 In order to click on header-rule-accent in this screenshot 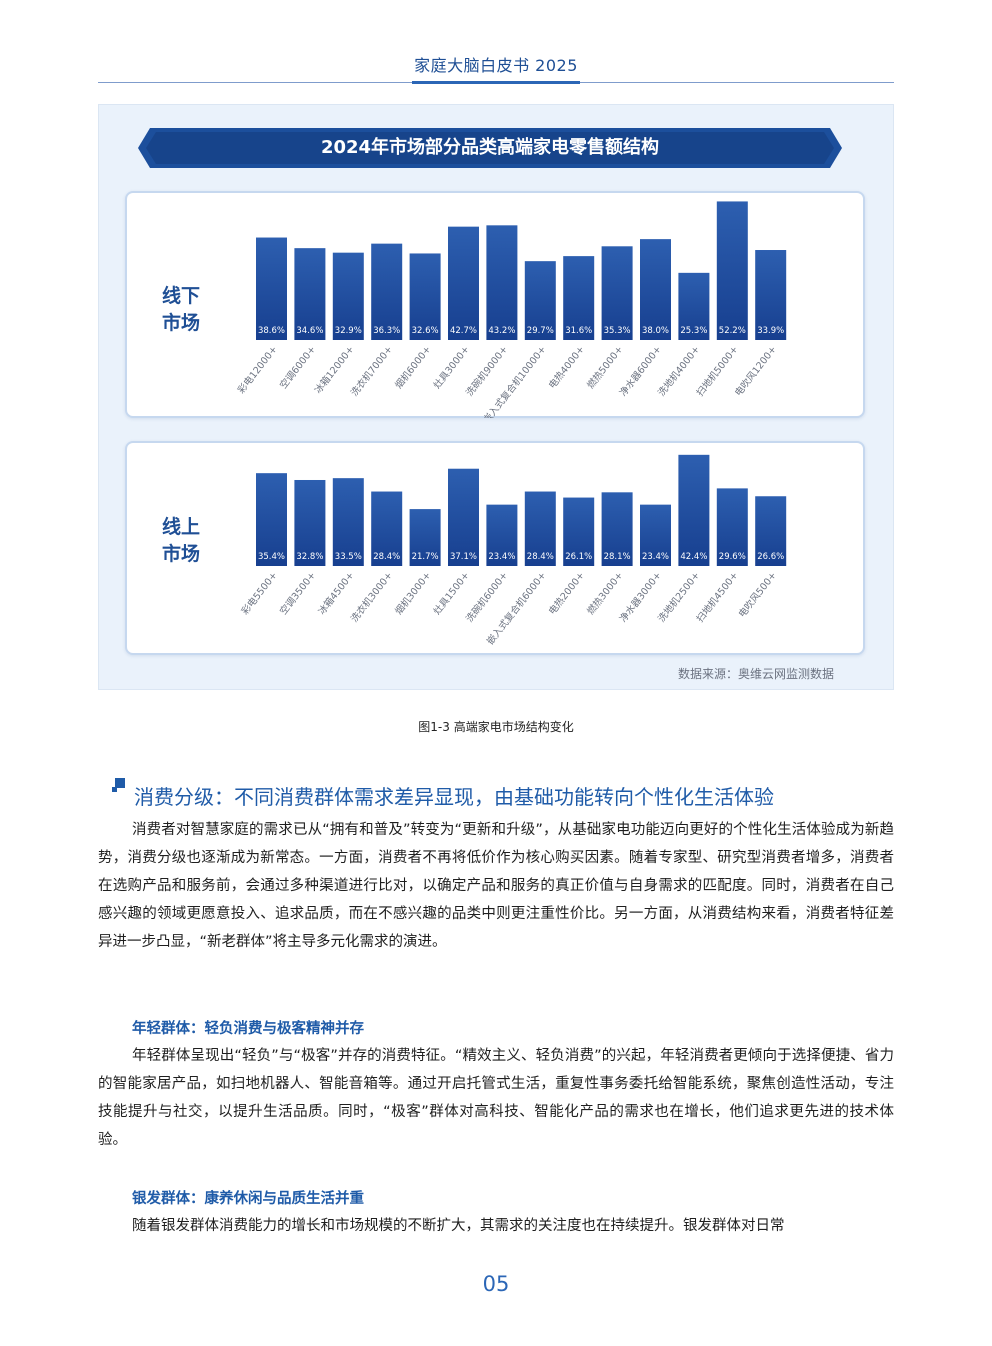, I will do `click(496, 82)`.